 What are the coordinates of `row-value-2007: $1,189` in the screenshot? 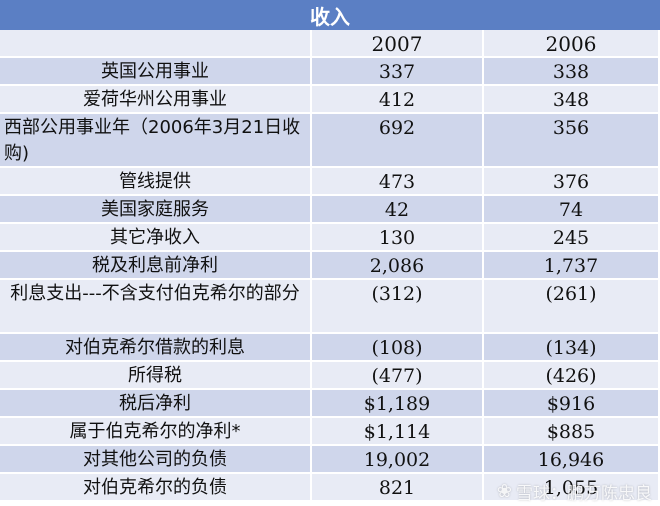 It's located at (398, 404).